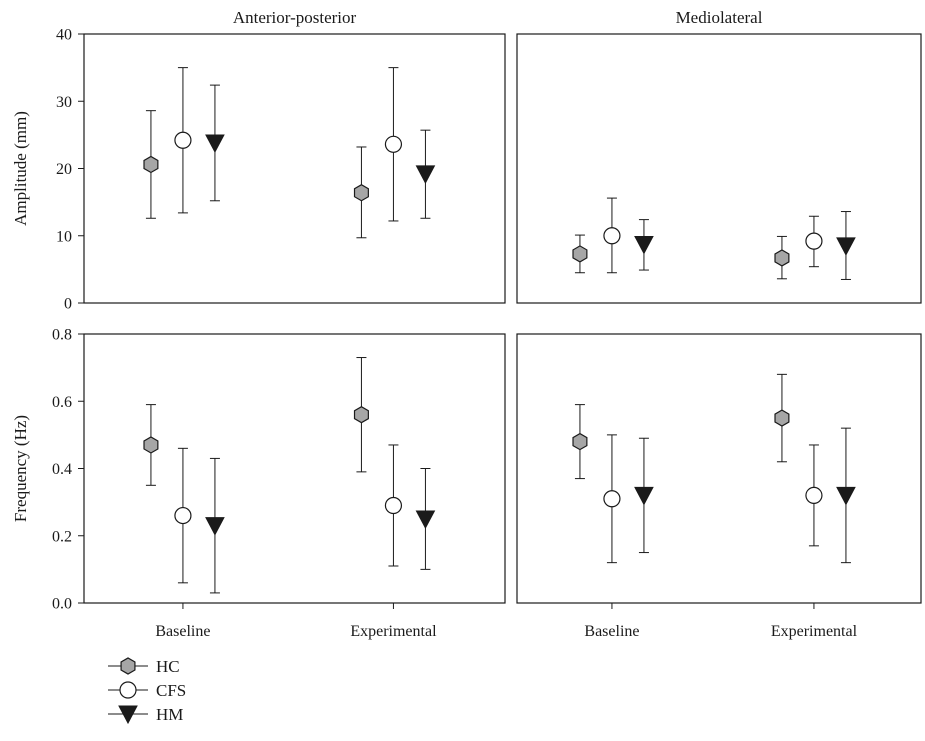 Image resolution: width=925 pixels, height=741 pixels. I want to click on legend-entry-cfs: CFS, so click(147, 690).